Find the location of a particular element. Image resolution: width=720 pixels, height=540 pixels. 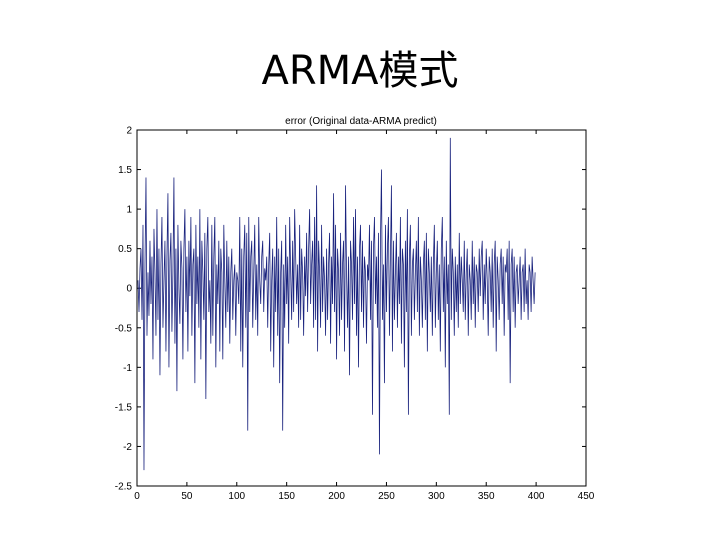

y-tick-label: -0.5 is located at coordinates (124, 328).